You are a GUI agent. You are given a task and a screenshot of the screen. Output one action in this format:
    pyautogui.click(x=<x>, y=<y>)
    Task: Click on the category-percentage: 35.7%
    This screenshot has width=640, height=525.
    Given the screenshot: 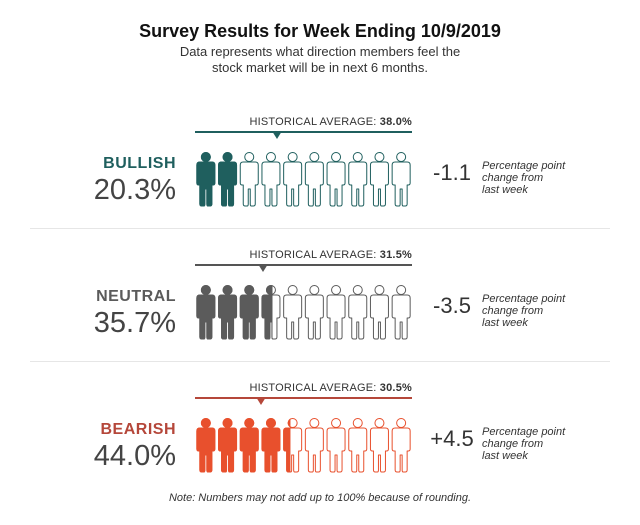 What is the action you would take?
    pyautogui.click(x=134, y=323)
    